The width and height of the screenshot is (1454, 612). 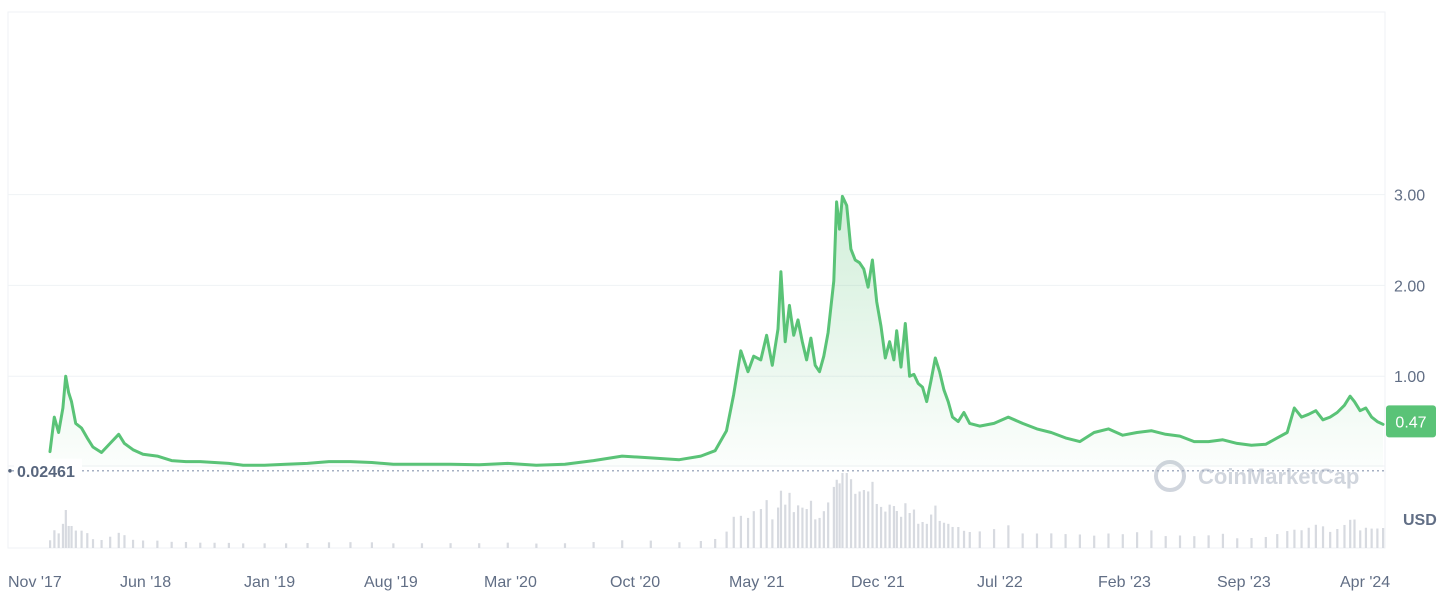 I want to click on current-price-badge-bg, so click(x=1411, y=421).